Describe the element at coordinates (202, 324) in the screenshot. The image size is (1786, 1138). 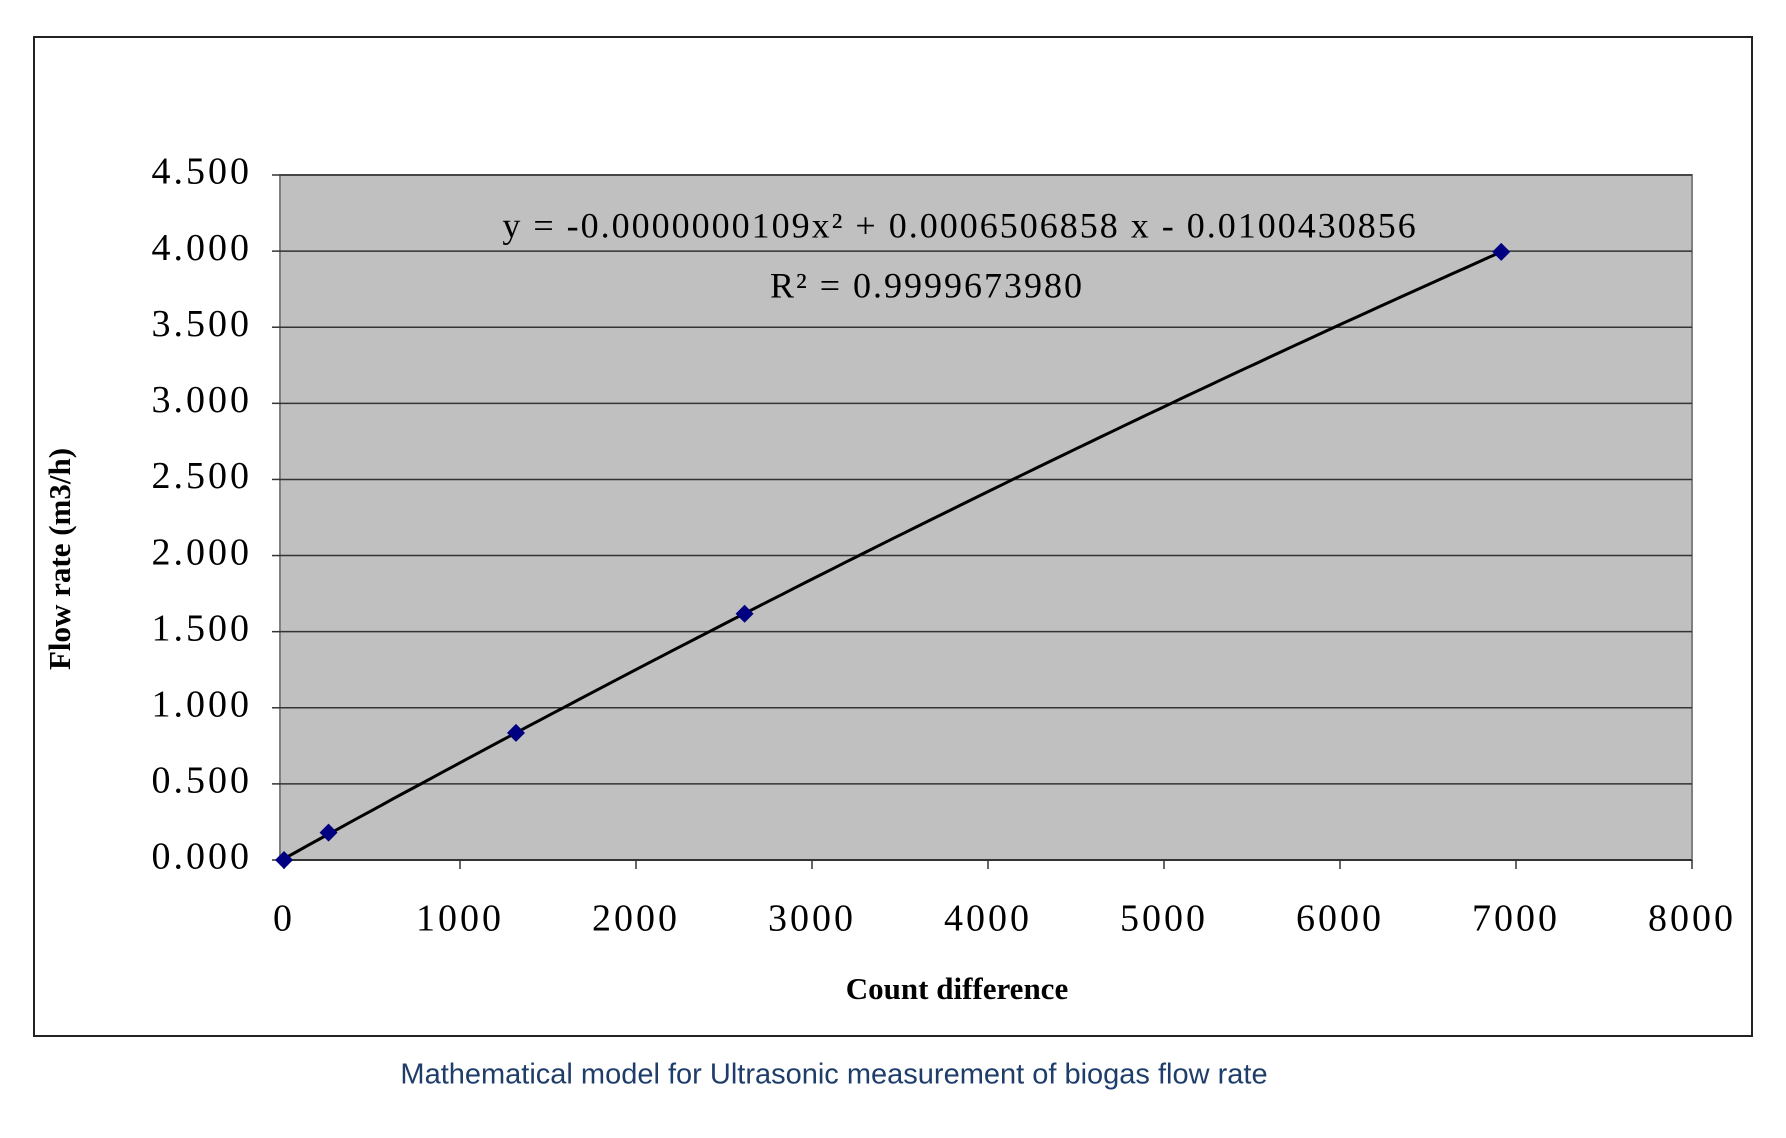
I see `y-tick-label: 3.500` at that location.